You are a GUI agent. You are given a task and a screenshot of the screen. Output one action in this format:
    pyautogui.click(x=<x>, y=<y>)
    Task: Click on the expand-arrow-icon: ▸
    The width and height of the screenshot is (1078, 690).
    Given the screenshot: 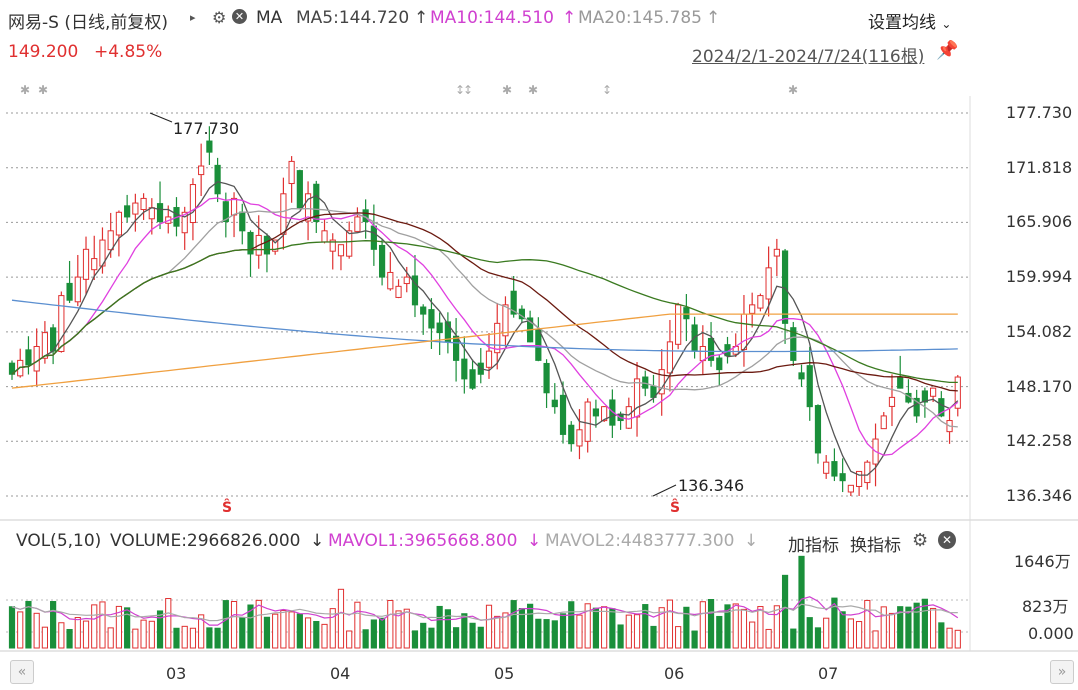 What is the action you would take?
    pyautogui.click(x=193, y=17)
    